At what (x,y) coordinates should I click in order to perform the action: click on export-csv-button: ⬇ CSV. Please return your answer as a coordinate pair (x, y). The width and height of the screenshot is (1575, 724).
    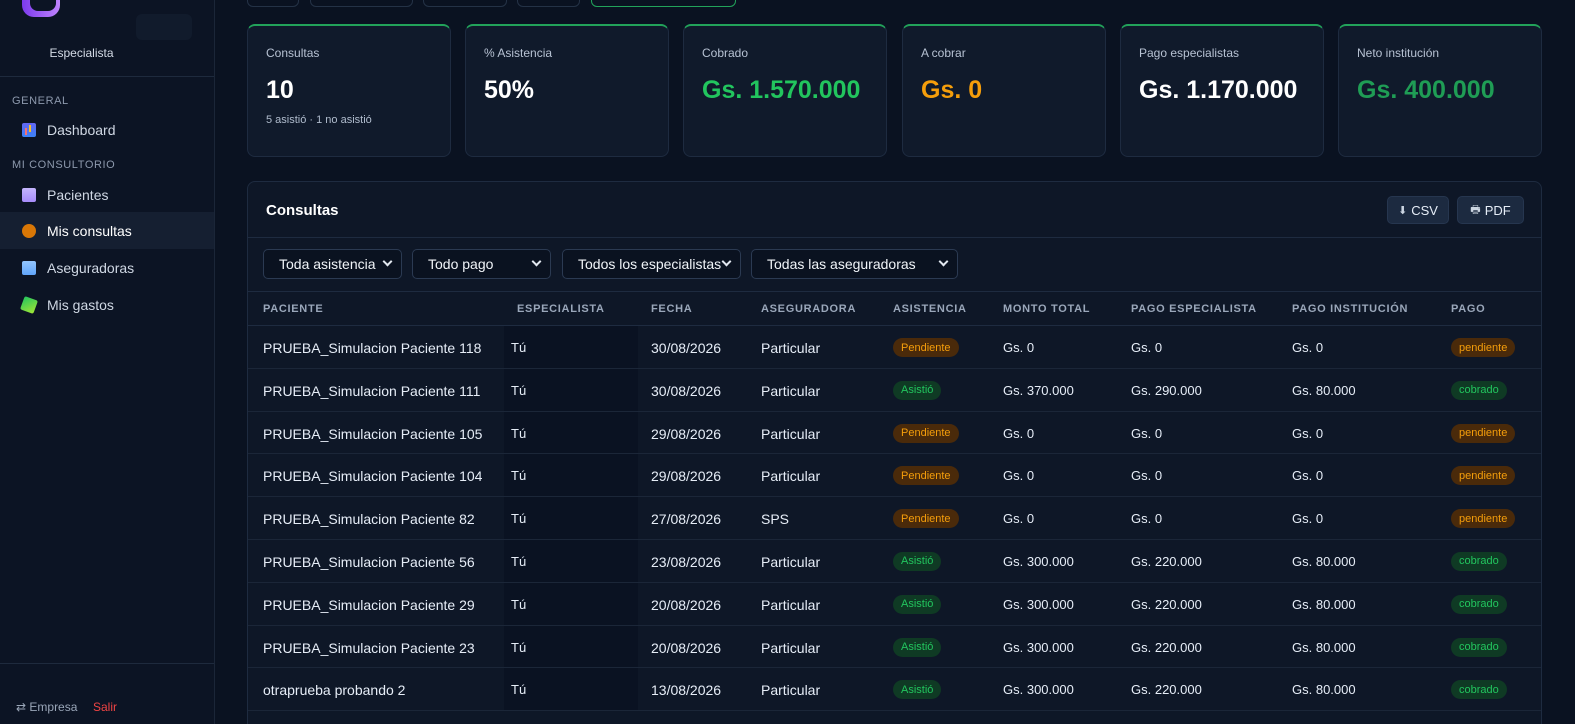
    Looking at the image, I should click on (1418, 210).